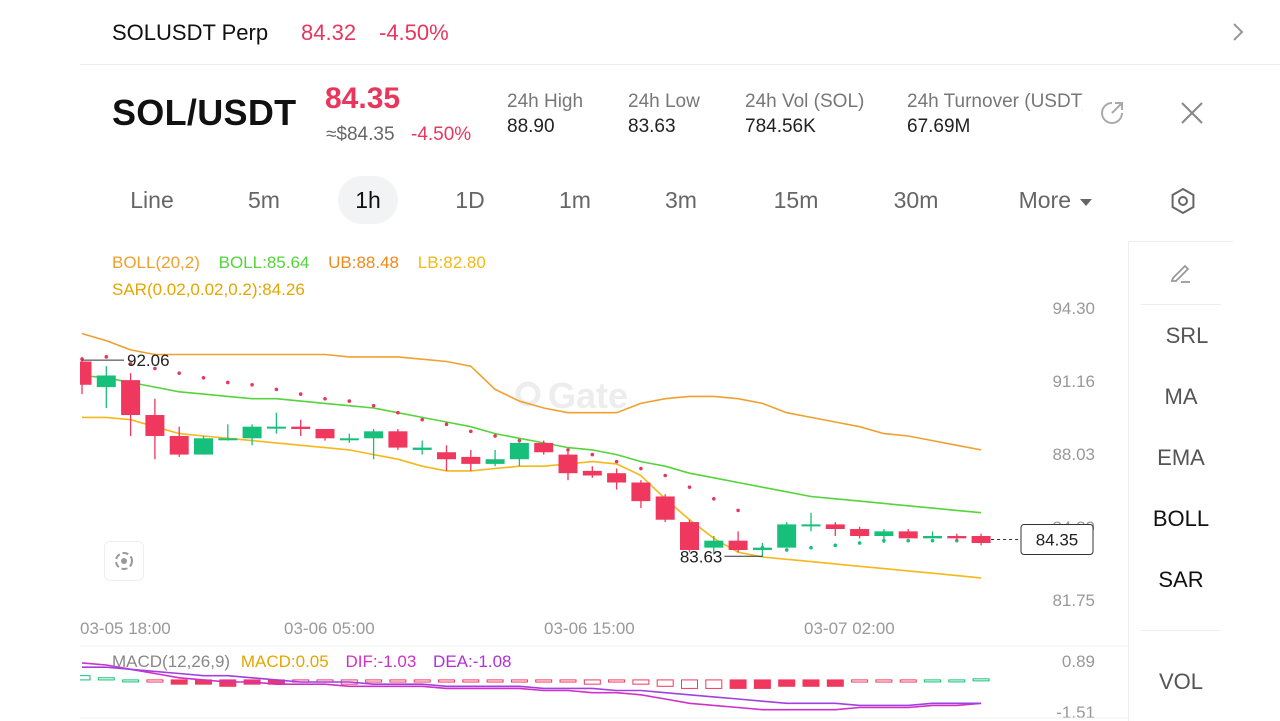 The image size is (1280, 721). What do you see at coordinates (1192, 113) in the screenshot?
I see `close-icon` at bounding box center [1192, 113].